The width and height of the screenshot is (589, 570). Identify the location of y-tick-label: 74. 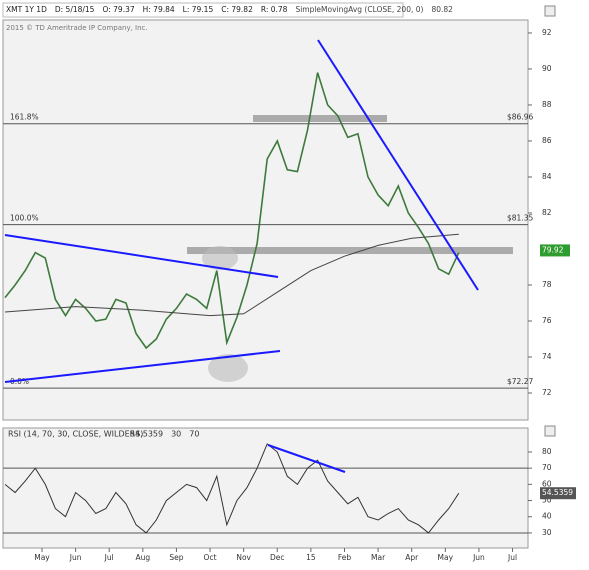
(547, 356).